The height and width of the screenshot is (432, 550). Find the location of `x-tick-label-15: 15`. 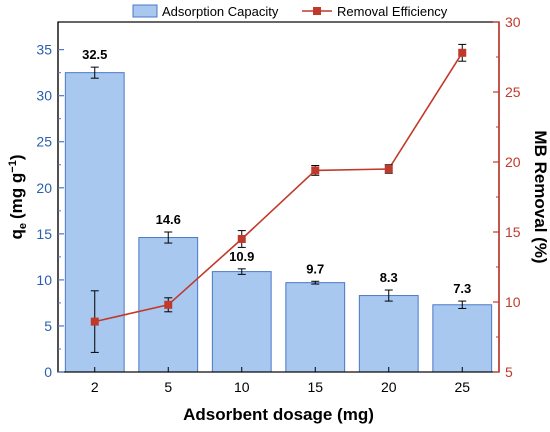

x-tick-label-15: 15 is located at coordinates (315, 387).